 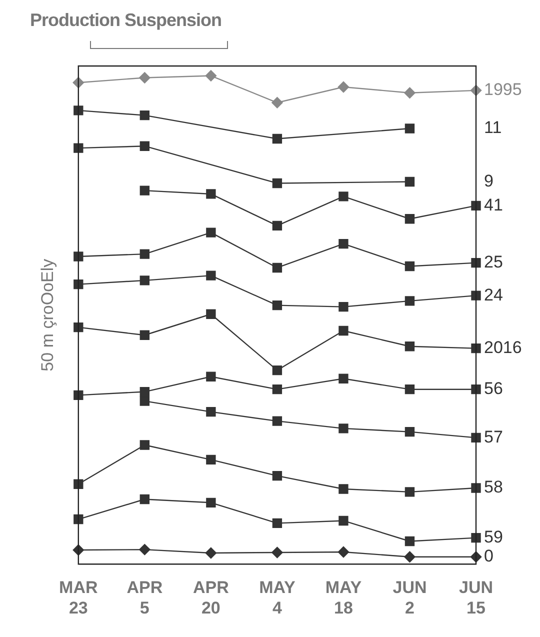 I want to click on x-tick-label: JUN 2, so click(x=409, y=598).